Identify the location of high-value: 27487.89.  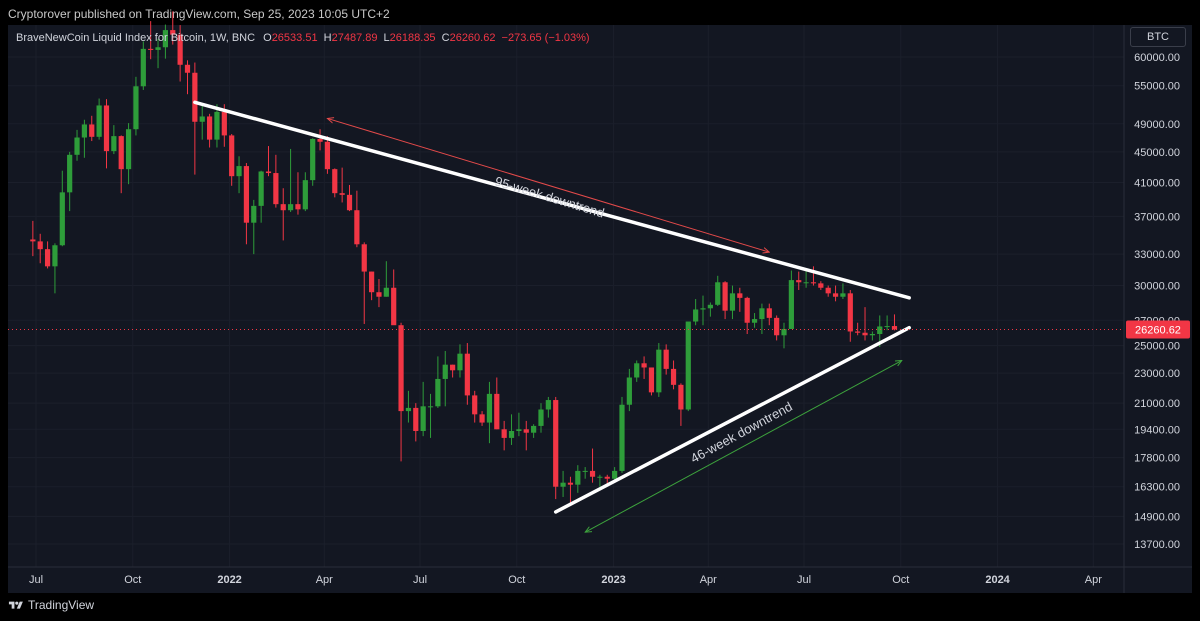
(354, 38).